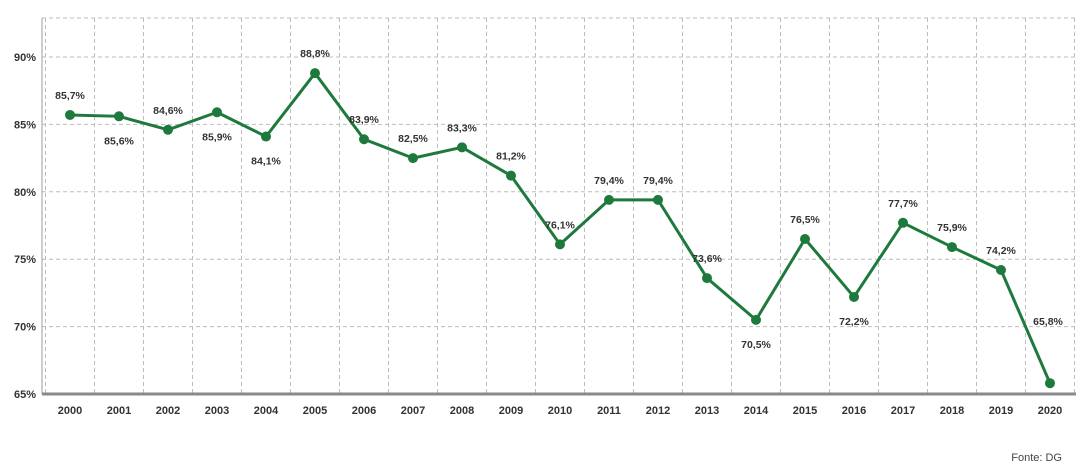 The height and width of the screenshot is (466, 1076). I want to click on x-tick-label: 2019, so click(1001, 411).